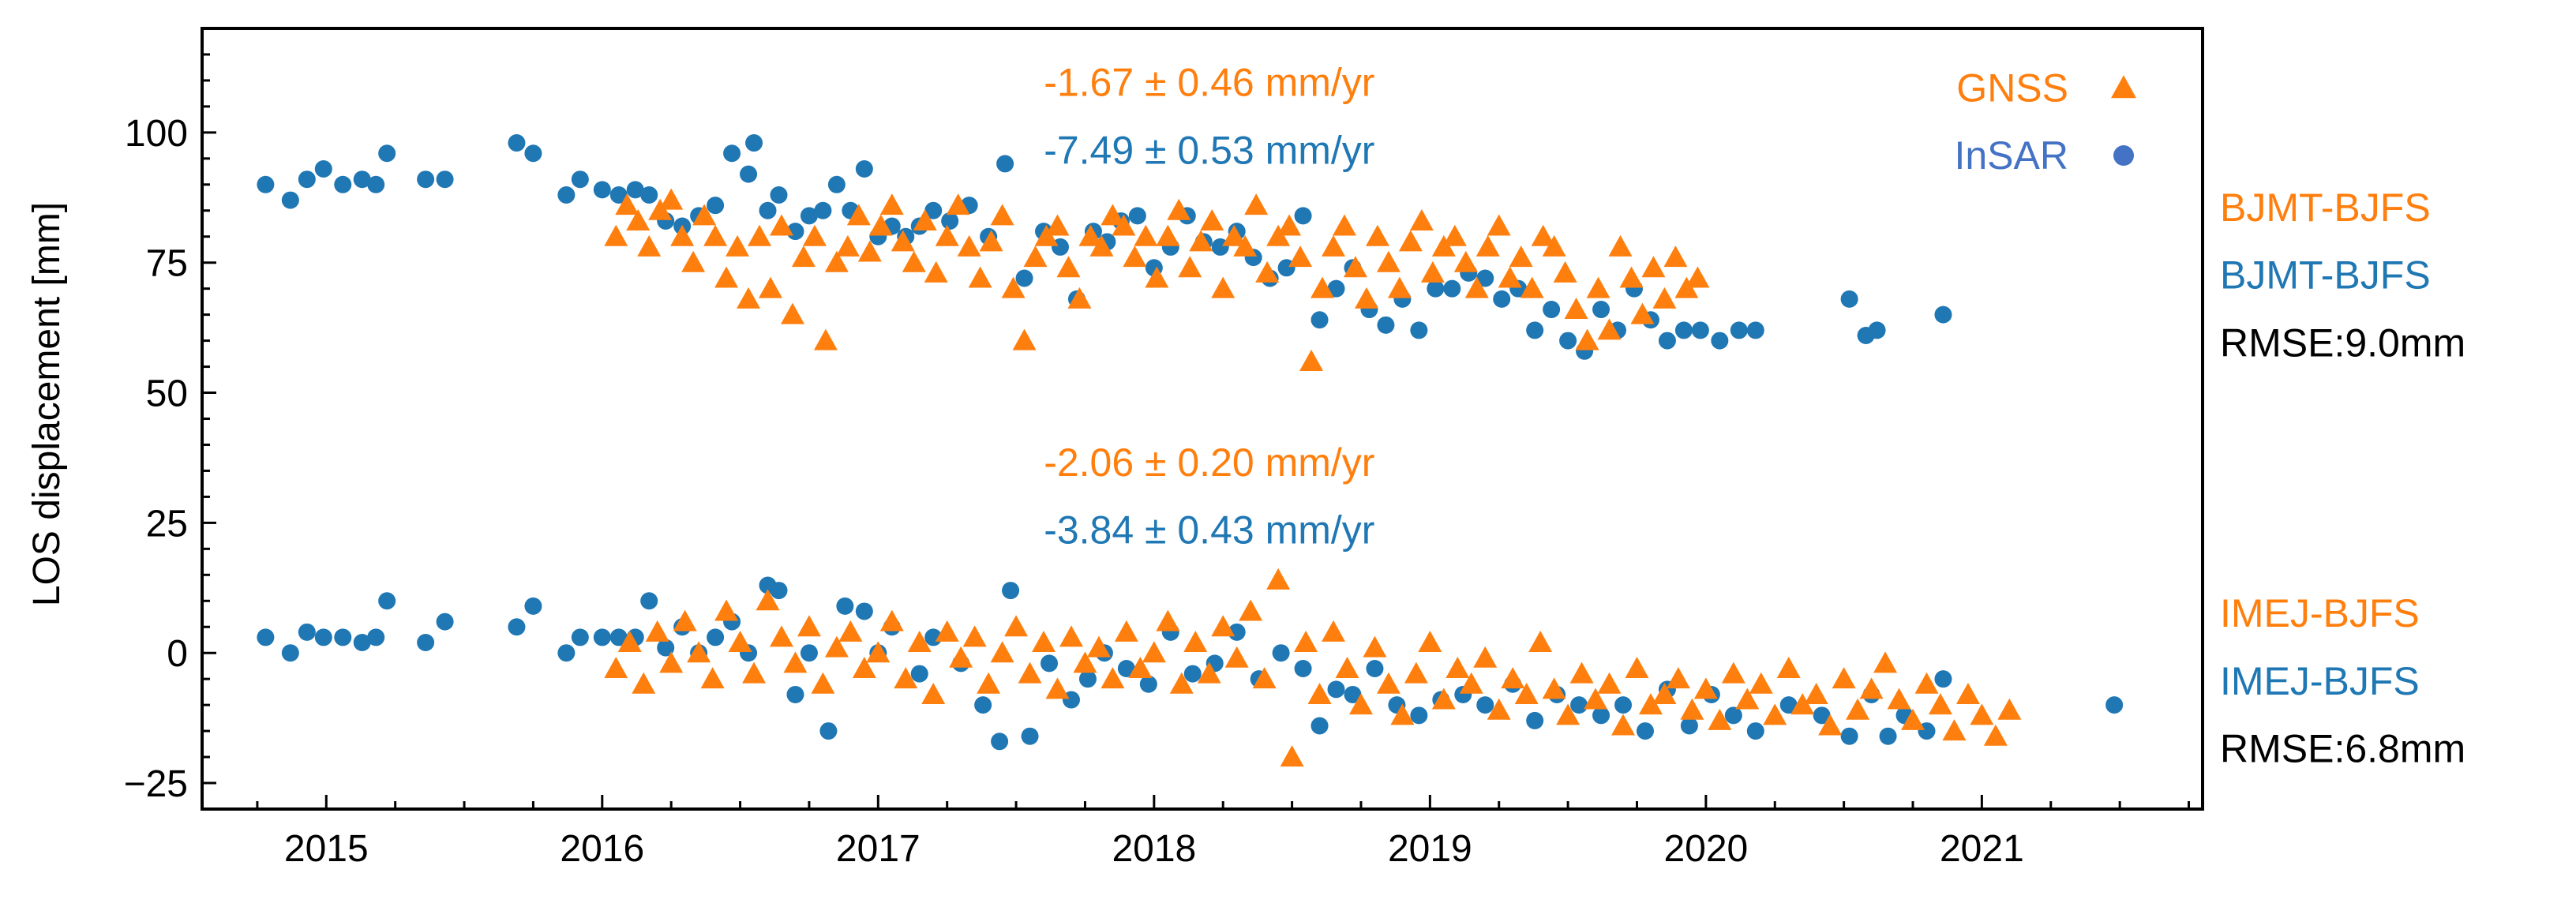 This screenshot has width=2576, height=903. I want to click on y-tick-label: 75, so click(167, 264).